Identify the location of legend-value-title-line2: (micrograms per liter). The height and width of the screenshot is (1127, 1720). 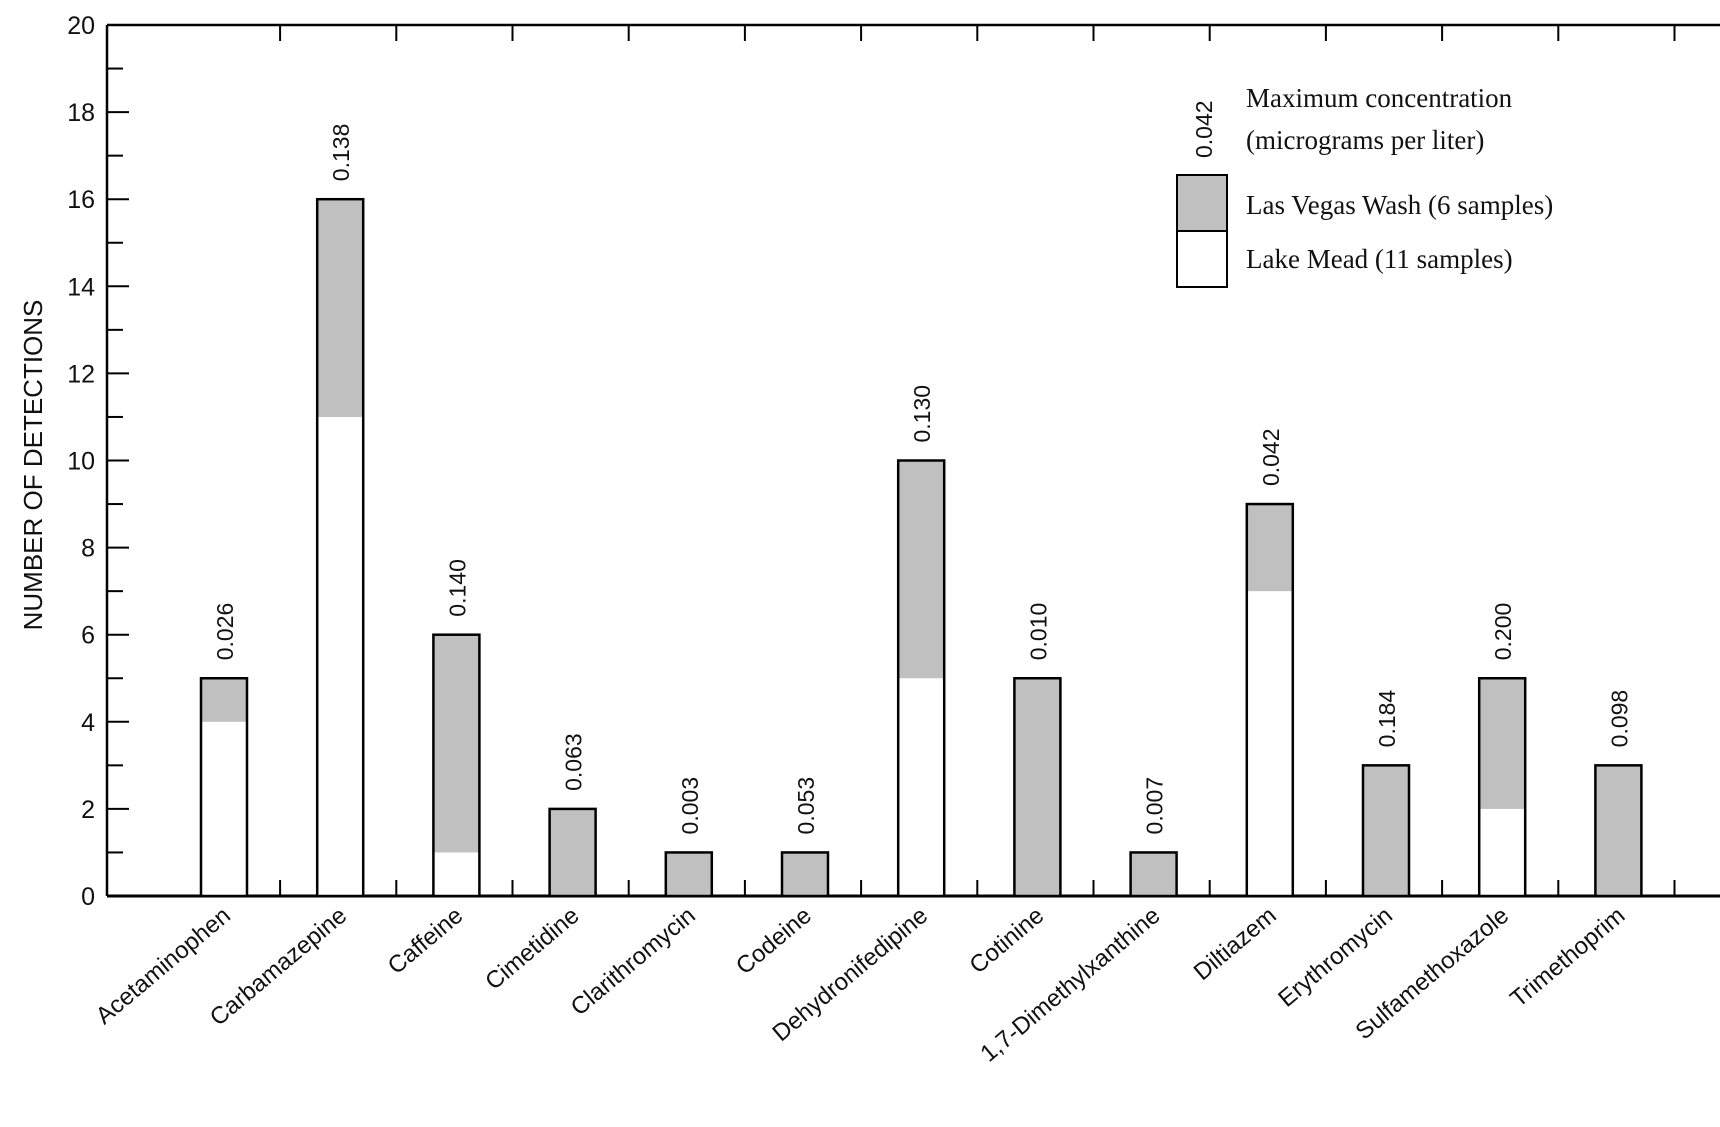
(1365, 140).